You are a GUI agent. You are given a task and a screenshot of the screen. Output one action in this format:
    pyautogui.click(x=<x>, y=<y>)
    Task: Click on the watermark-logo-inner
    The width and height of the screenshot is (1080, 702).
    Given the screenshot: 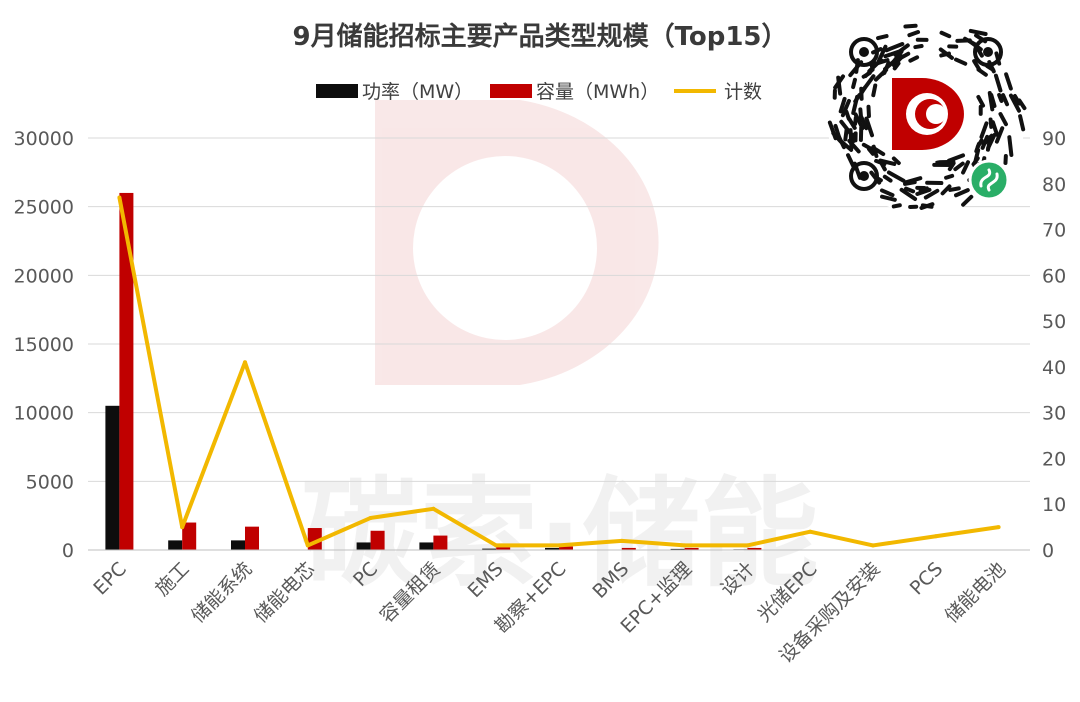 What is the action you would take?
    pyautogui.click(x=505, y=248)
    